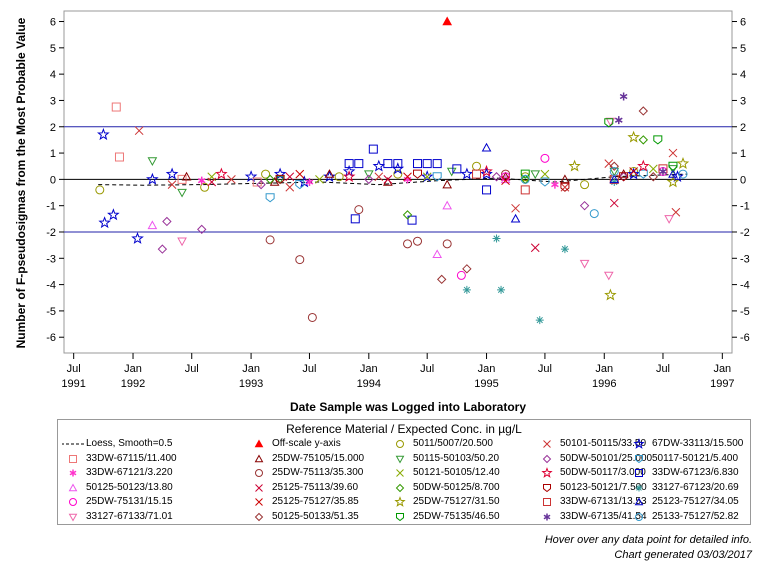  What do you see at coordinates (477, 174) in the screenshot?
I see `data-point: 33DW-67131/13.53: 1994-12-01, 0.2` at bounding box center [477, 174].